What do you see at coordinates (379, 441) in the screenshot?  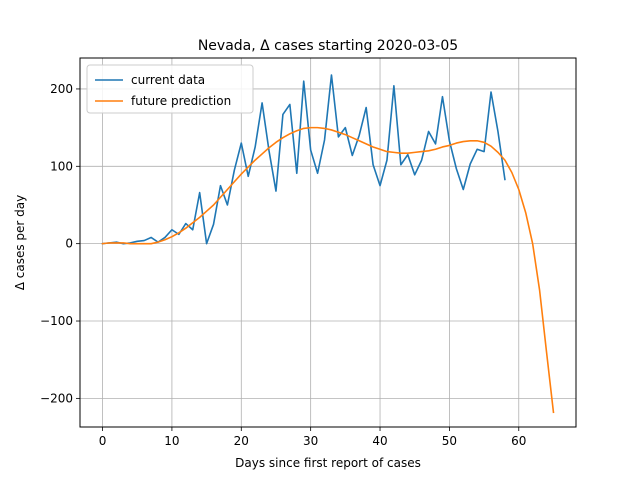 I see `x-tick-label: 40` at bounding box center [379, 441].